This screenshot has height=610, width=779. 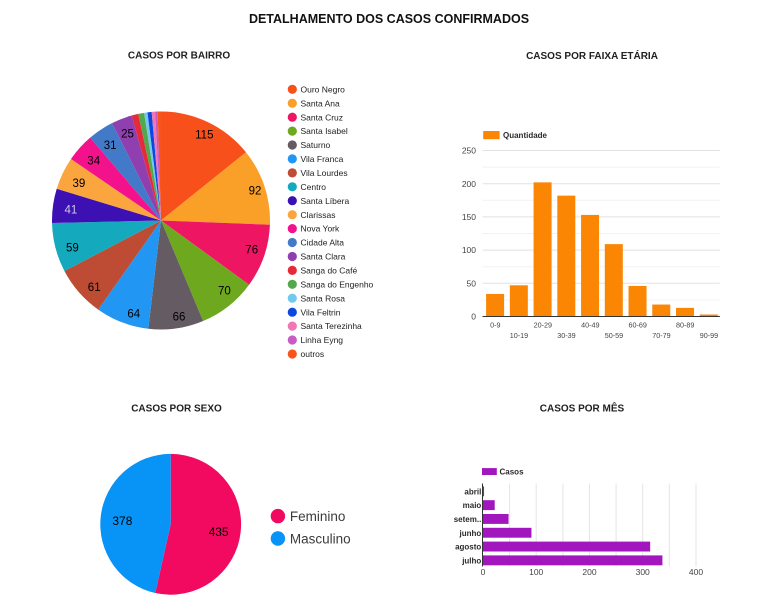 What do you see at coordinates (110, 146) in the screenshot?
I see `svg-text: 31` at bounding box center [110, 146].